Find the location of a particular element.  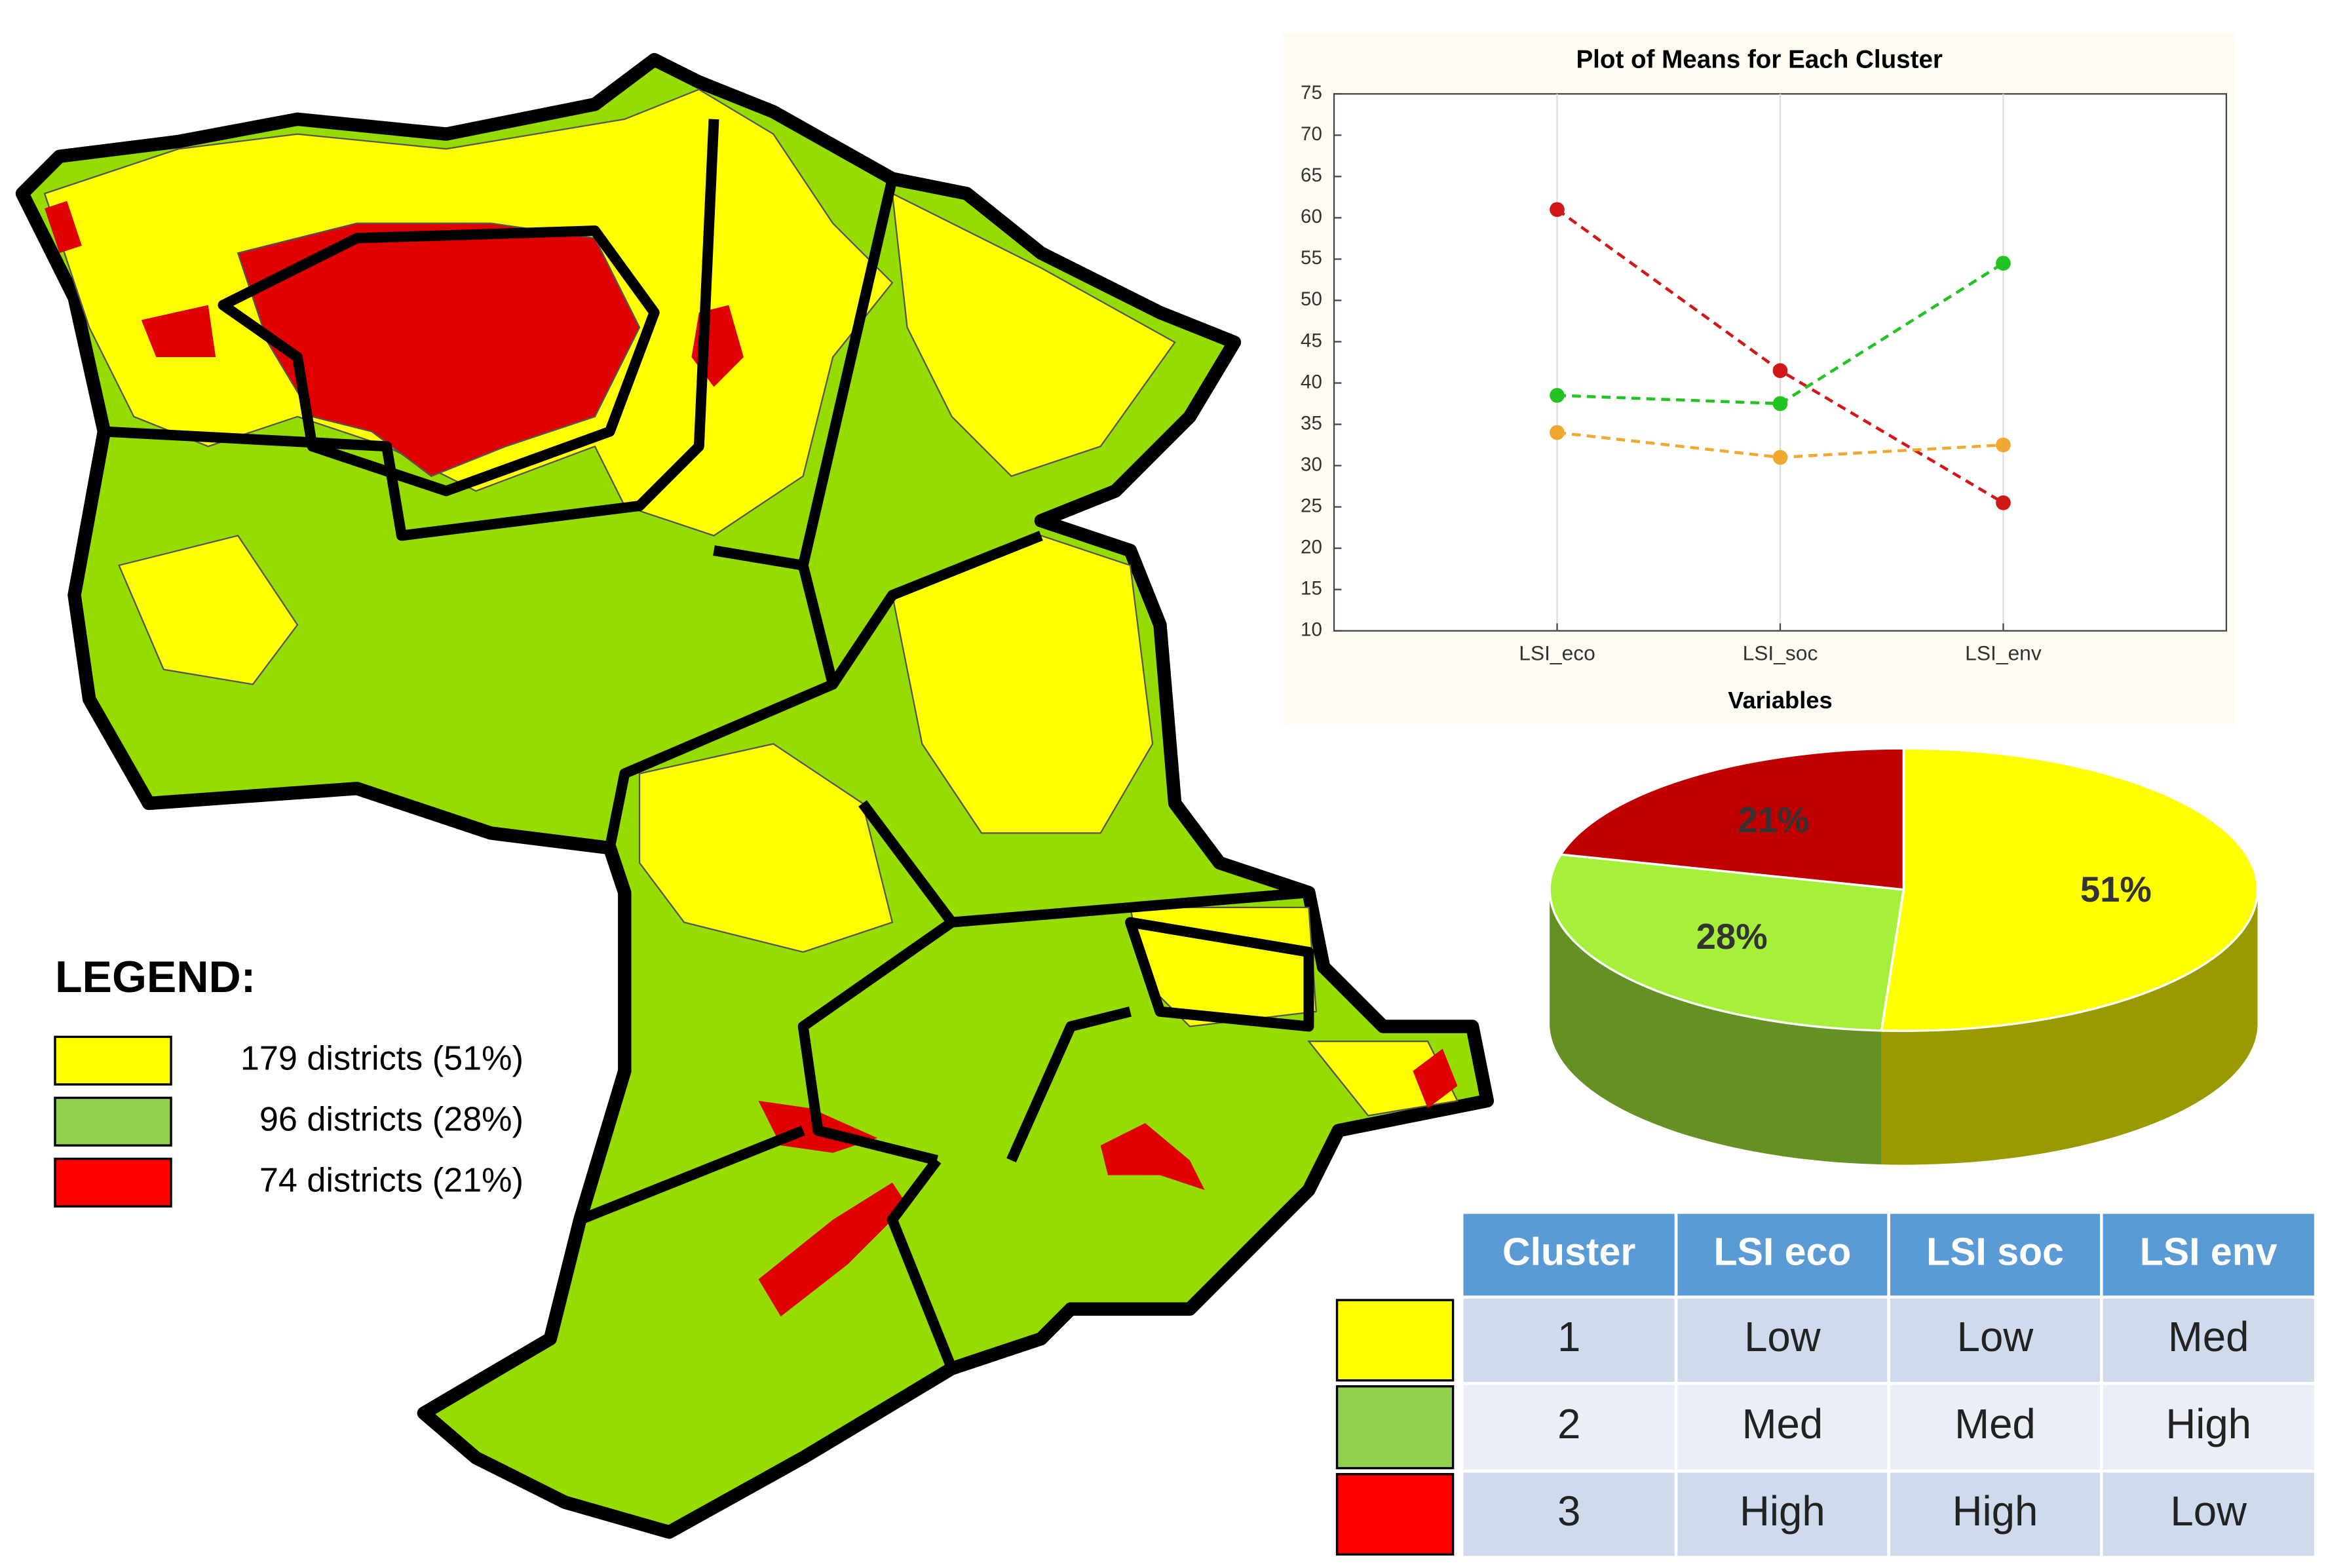

cell-text: 1 is located at coordinates (1568, 1337).